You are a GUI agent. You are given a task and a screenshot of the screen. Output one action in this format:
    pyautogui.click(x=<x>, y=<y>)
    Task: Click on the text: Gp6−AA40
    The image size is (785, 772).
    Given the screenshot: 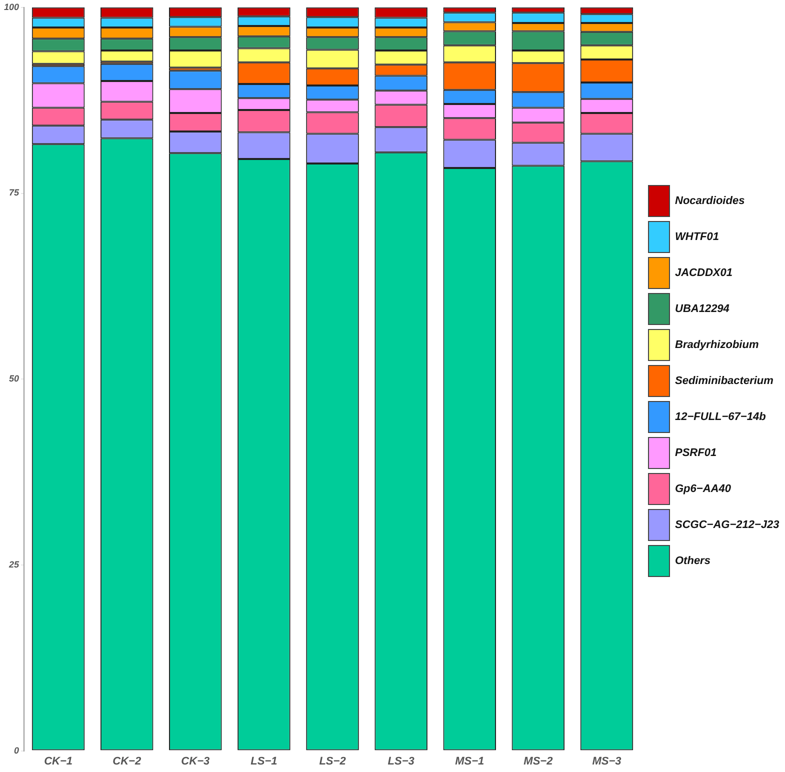 What is the action you would take?
    pyautogui.click(x=703, y=489)
    